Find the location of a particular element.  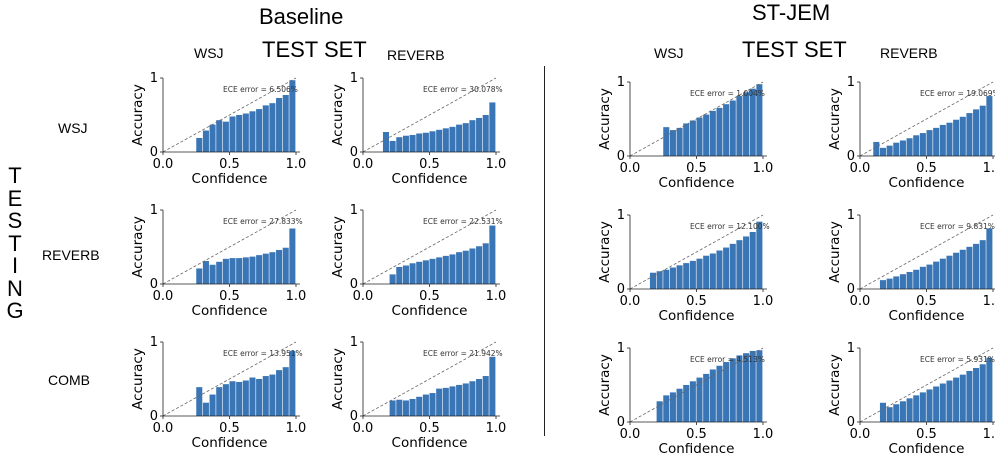

stjem-col-label-wsj: WSJ is located at coordinates (669, 53).